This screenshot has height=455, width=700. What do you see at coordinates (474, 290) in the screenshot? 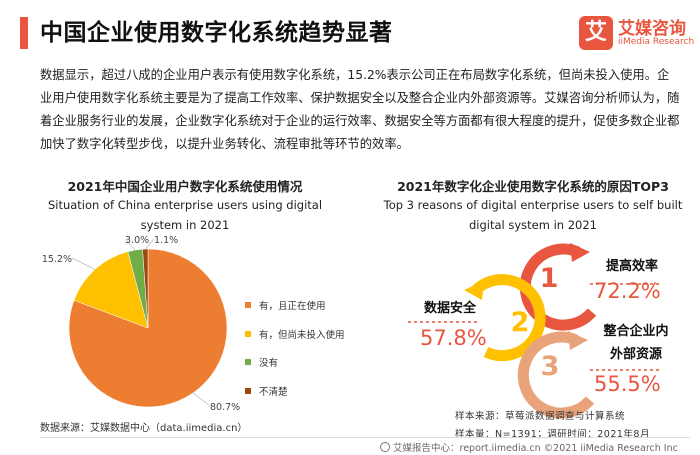
I see `reason-2-arrow` at bounding box center [474, 290].